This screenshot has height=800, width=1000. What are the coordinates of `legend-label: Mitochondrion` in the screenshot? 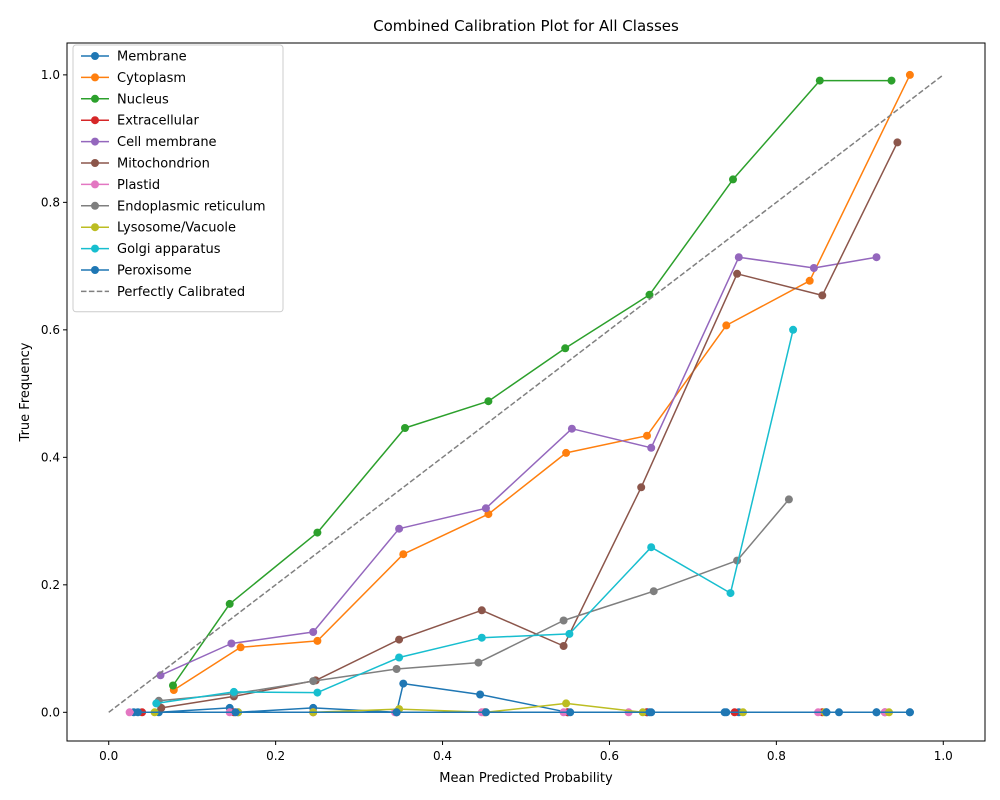 It's located at (163, 164).